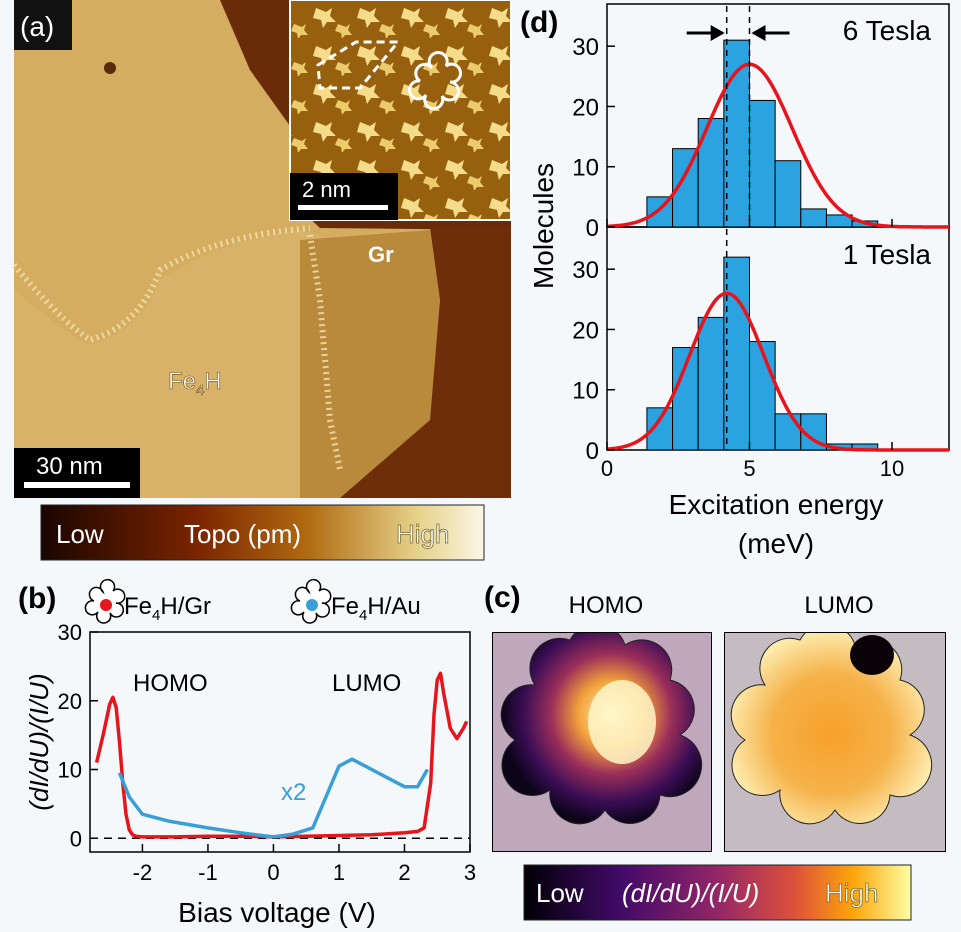  What do you see at coordinates (37, 26) in the screenshot?
I see `panel-a-label: (a)` at bounding box center [37, 26].